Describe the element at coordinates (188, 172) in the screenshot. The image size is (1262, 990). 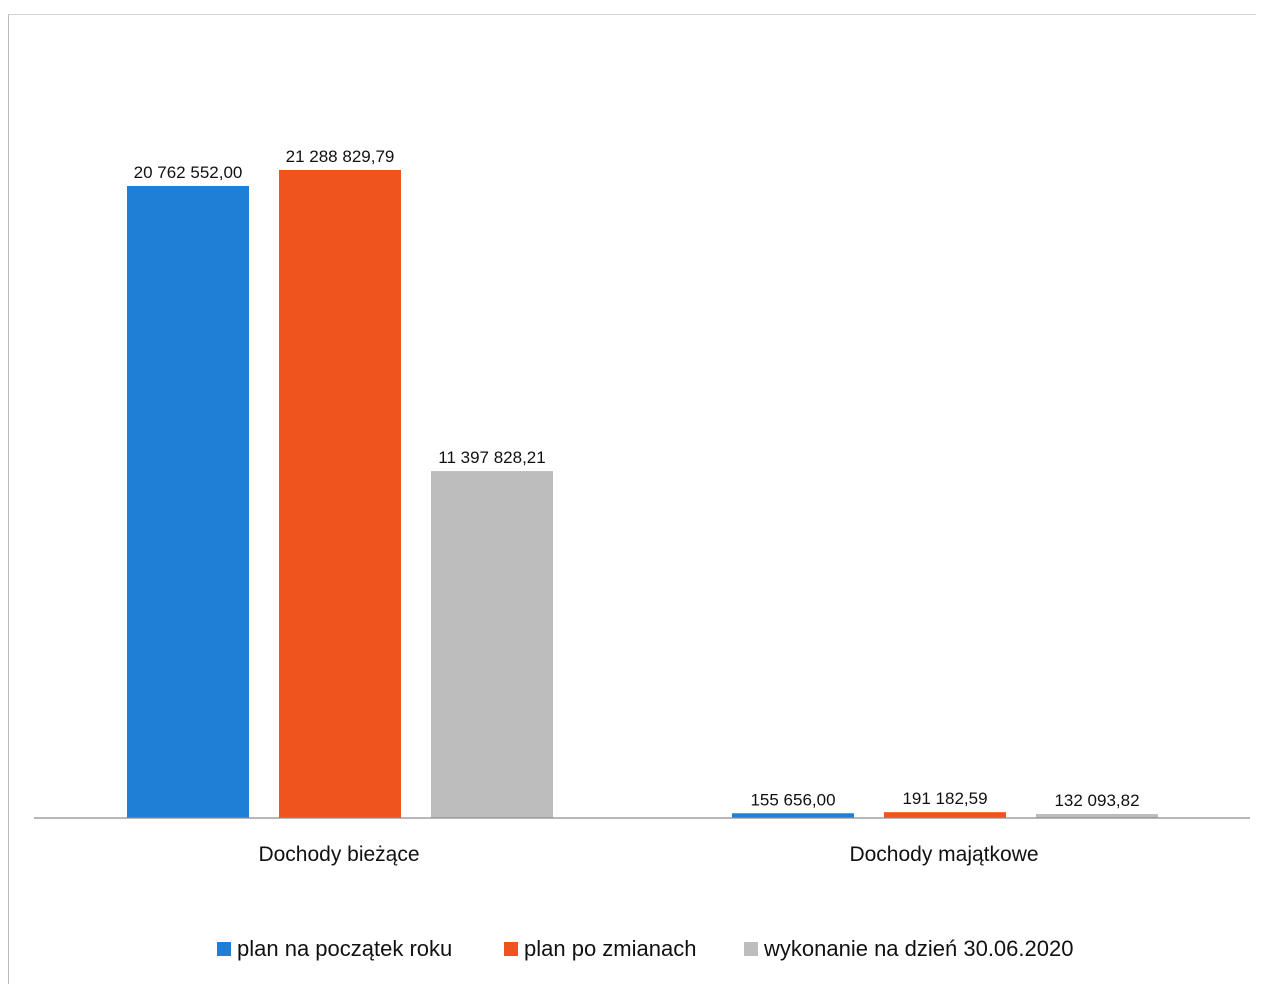
I see `data-label-1-1: 20 762 552,00` at that location.